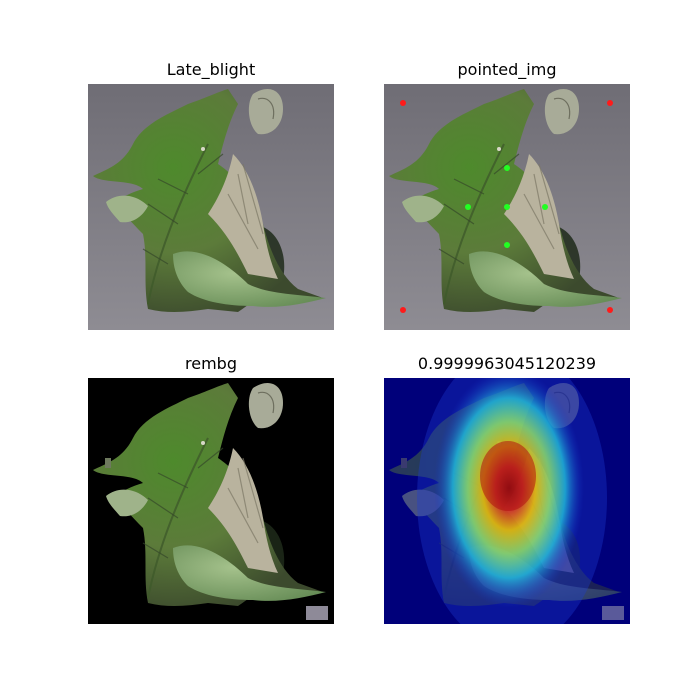 This screenshot has width=700, height=700. I want to click on rembg-image, so click(211, 501).